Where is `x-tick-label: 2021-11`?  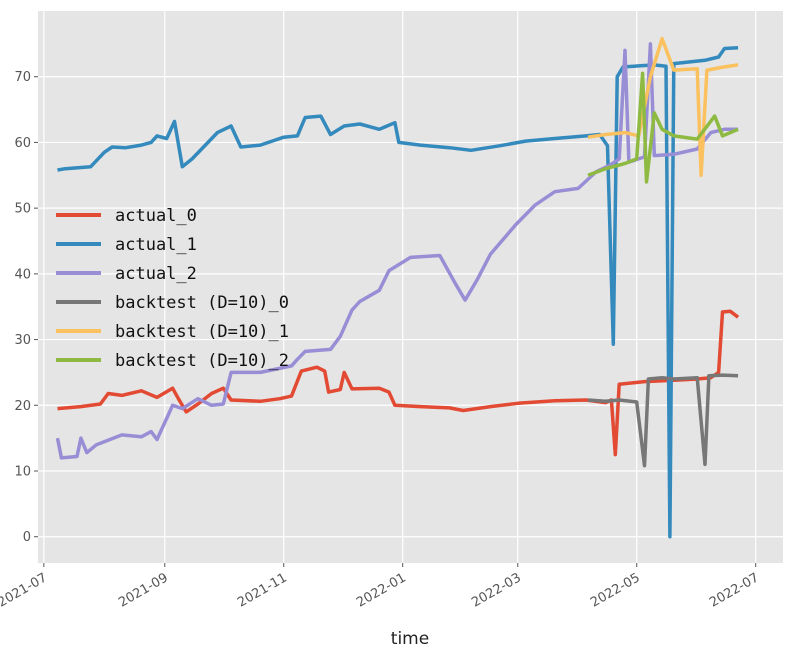
x-tick-label: 2021-11 is located at coordinates (262, 590).